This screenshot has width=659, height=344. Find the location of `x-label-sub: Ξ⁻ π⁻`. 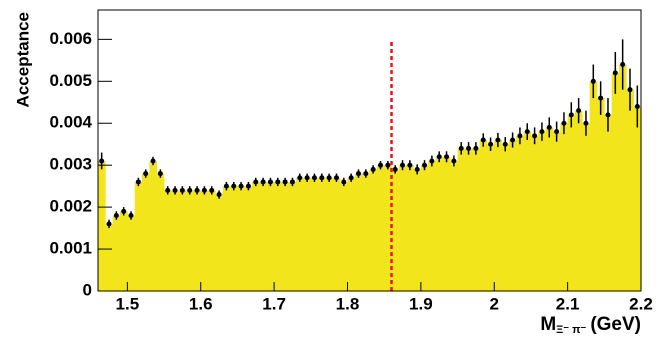

x-label-sub: Ξ⁻ π⁻ is located at coordinates (571, 330).